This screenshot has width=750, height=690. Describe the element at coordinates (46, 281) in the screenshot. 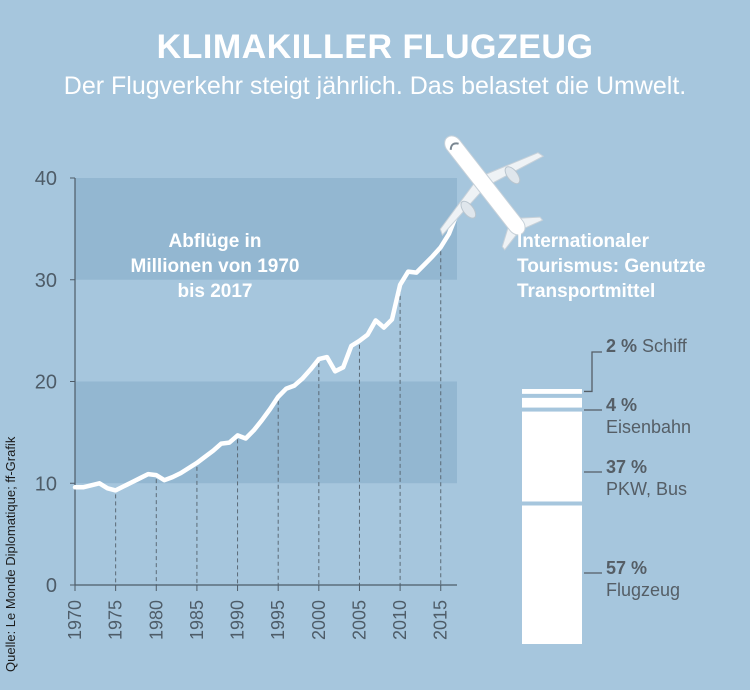

I see `y-tick-label: 30` at that location.